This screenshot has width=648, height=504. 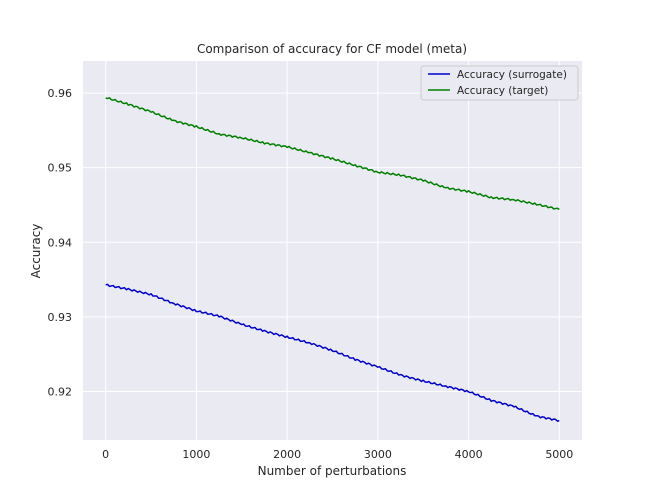 I want to click on x-tick-label: 0, so click(x=105, y=454).